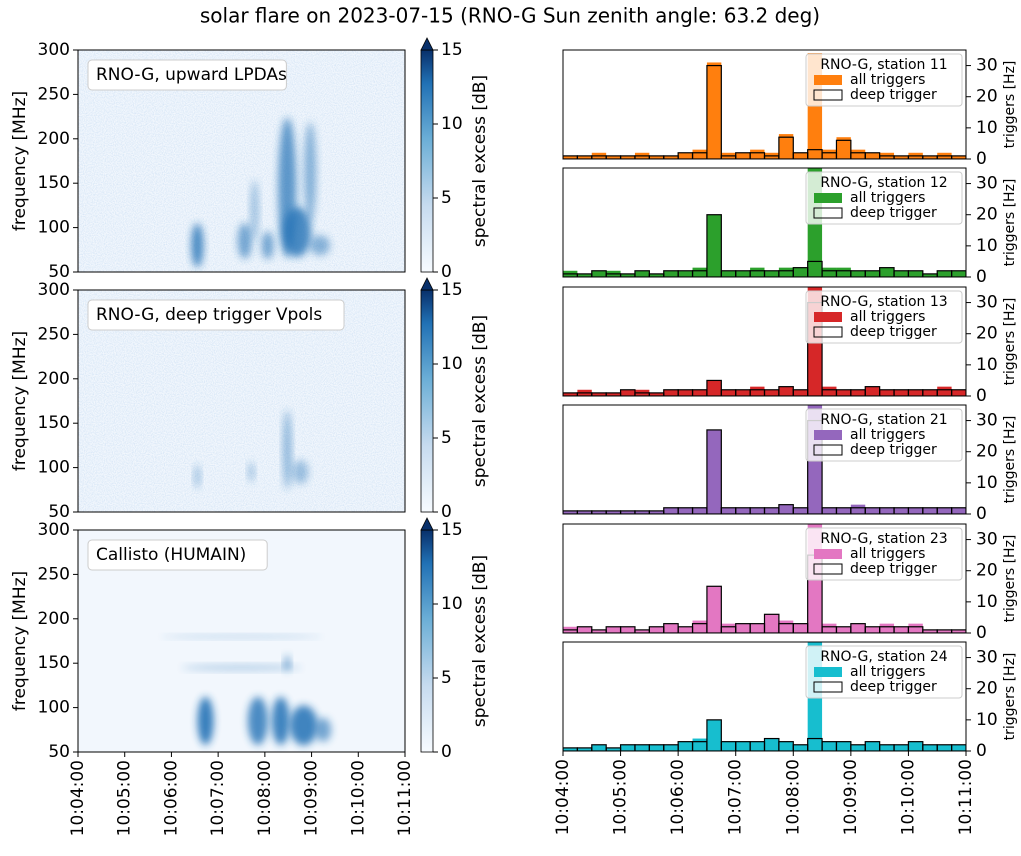 This screenshot has height=856, width=1021. What do you see at coordinates (480, 641) in the screenshot?
I see `colorbar-label: spectral excess [dB]` at bounding box center [480, 641].